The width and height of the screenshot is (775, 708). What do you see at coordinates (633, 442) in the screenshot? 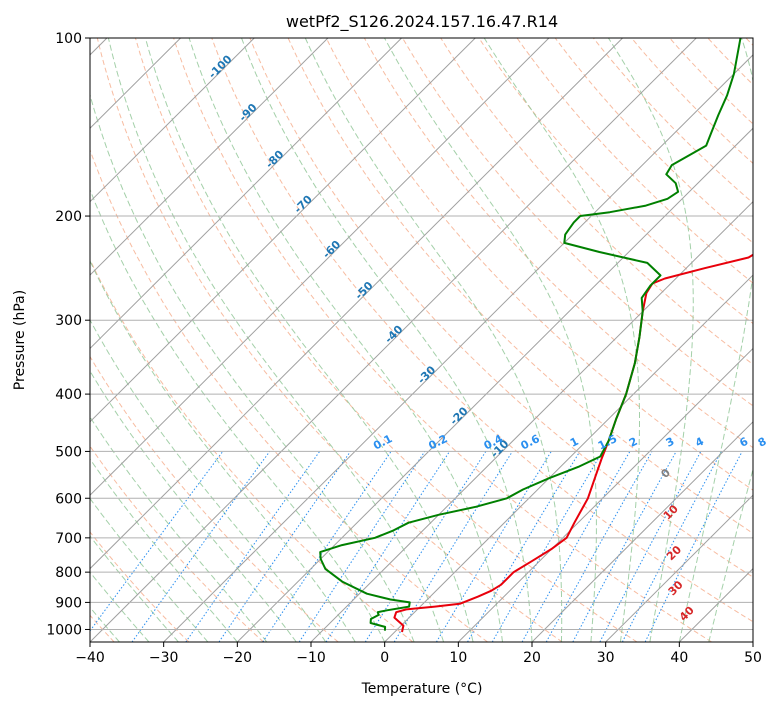
I see `mixing-ratio-label: 2` at bounding box center [633, 442].